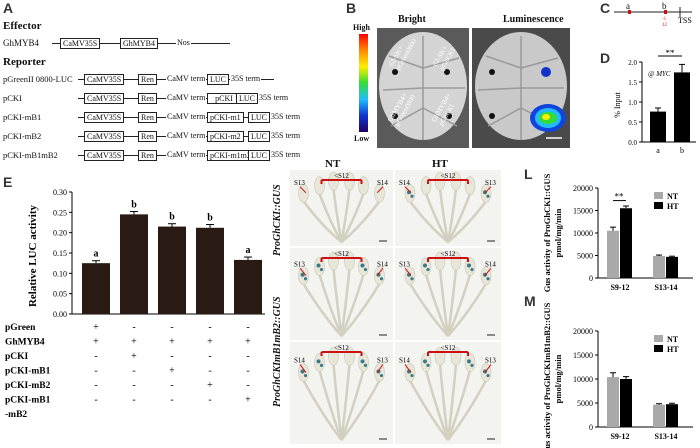  I want to click on legend-label: HT, so click(673, 206).